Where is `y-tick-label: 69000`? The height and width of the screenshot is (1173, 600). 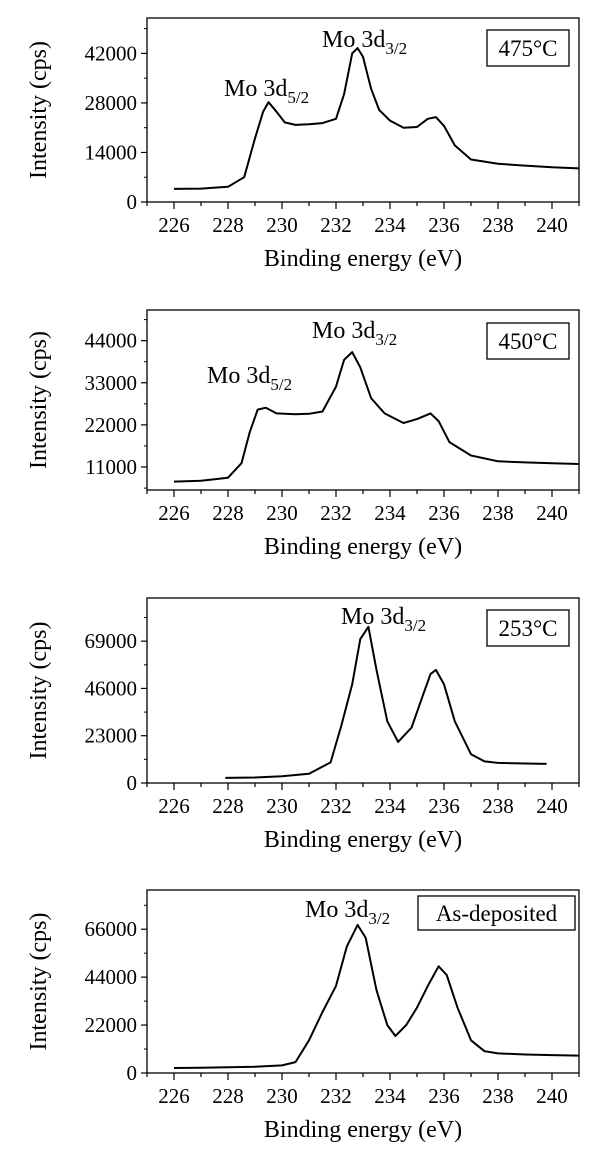 y-tick-label: 69000 is located at coordinates (111, 641).